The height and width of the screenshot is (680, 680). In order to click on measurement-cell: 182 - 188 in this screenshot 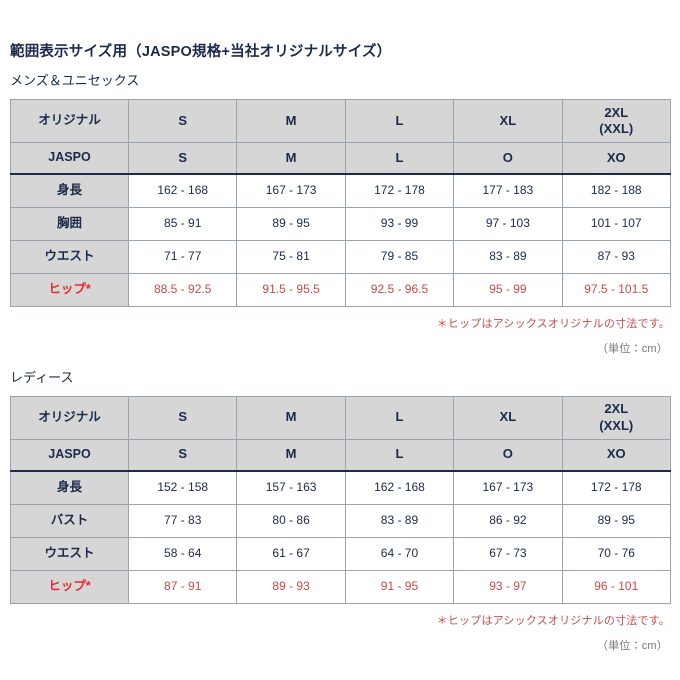, I will do `click(616, 190)`.